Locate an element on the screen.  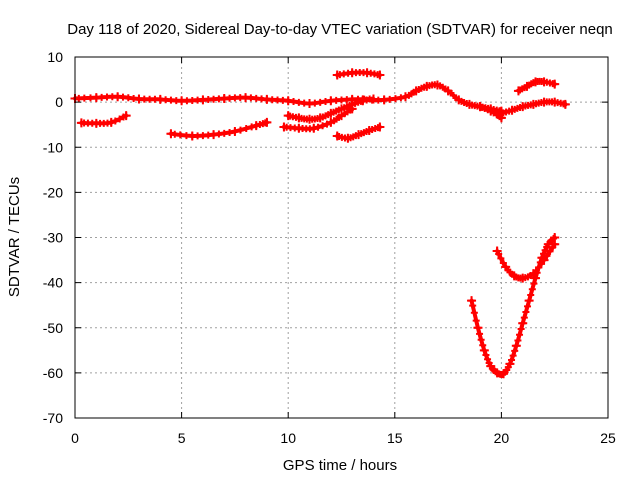
y-tick-label: -10 is located at coordinates (53, 147).